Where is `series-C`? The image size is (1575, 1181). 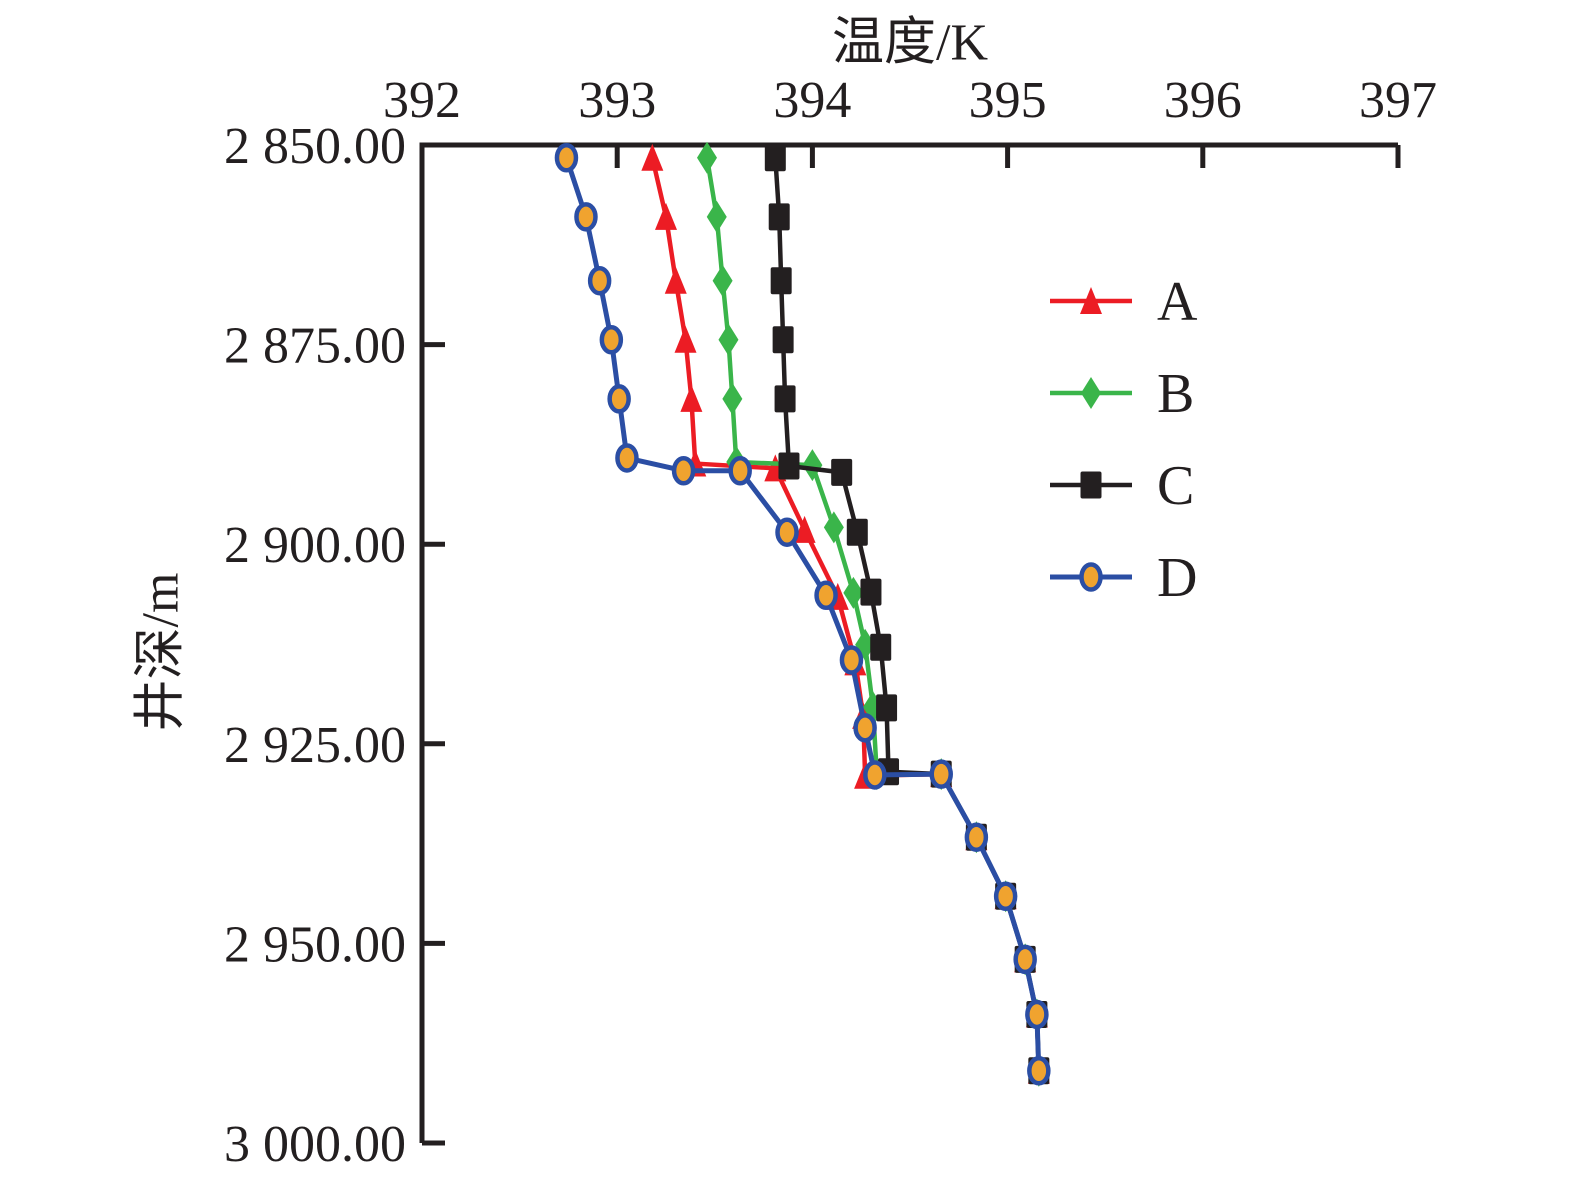
series-C is located at coordinates (907, 614).